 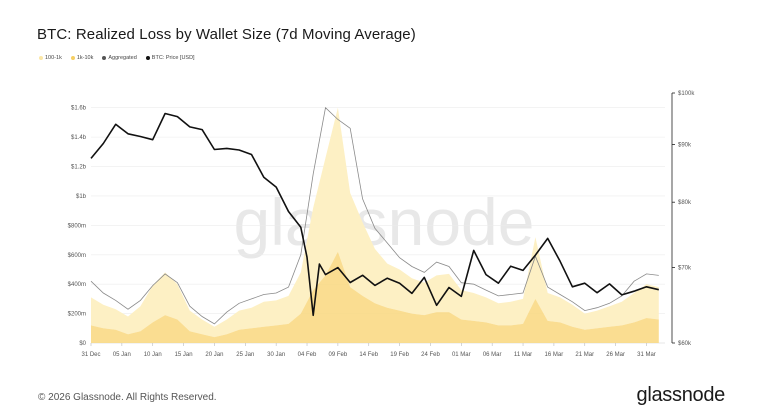 I want to click on x-tick-label: 01 Mar, so click(x=461, y=355).